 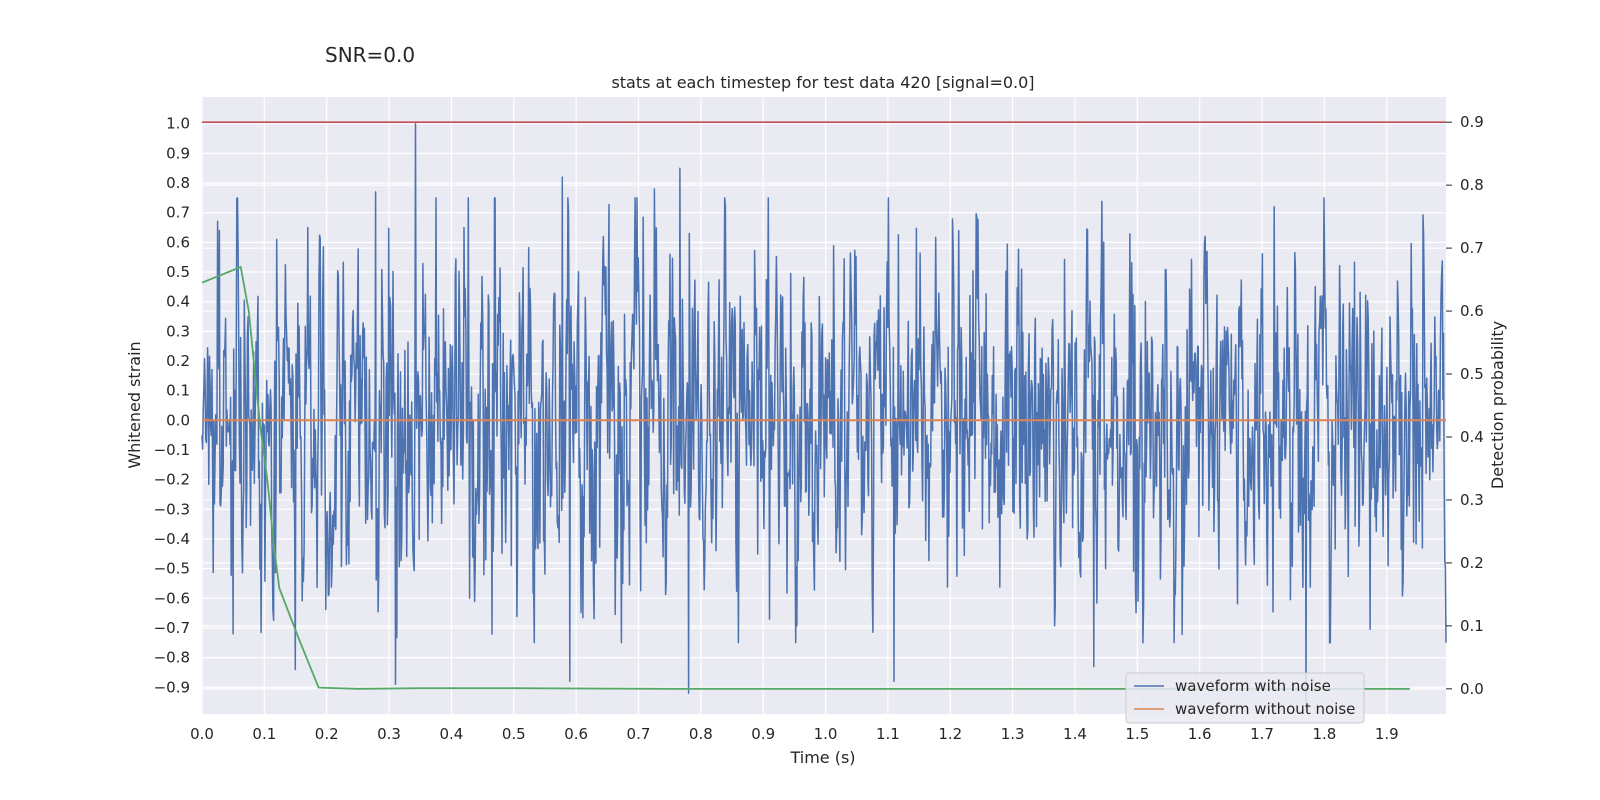 What do you see at coordinates (576, 734) in the screenshot?
I see `x-tick-label: 0.6` at bounding box center [576, 734].